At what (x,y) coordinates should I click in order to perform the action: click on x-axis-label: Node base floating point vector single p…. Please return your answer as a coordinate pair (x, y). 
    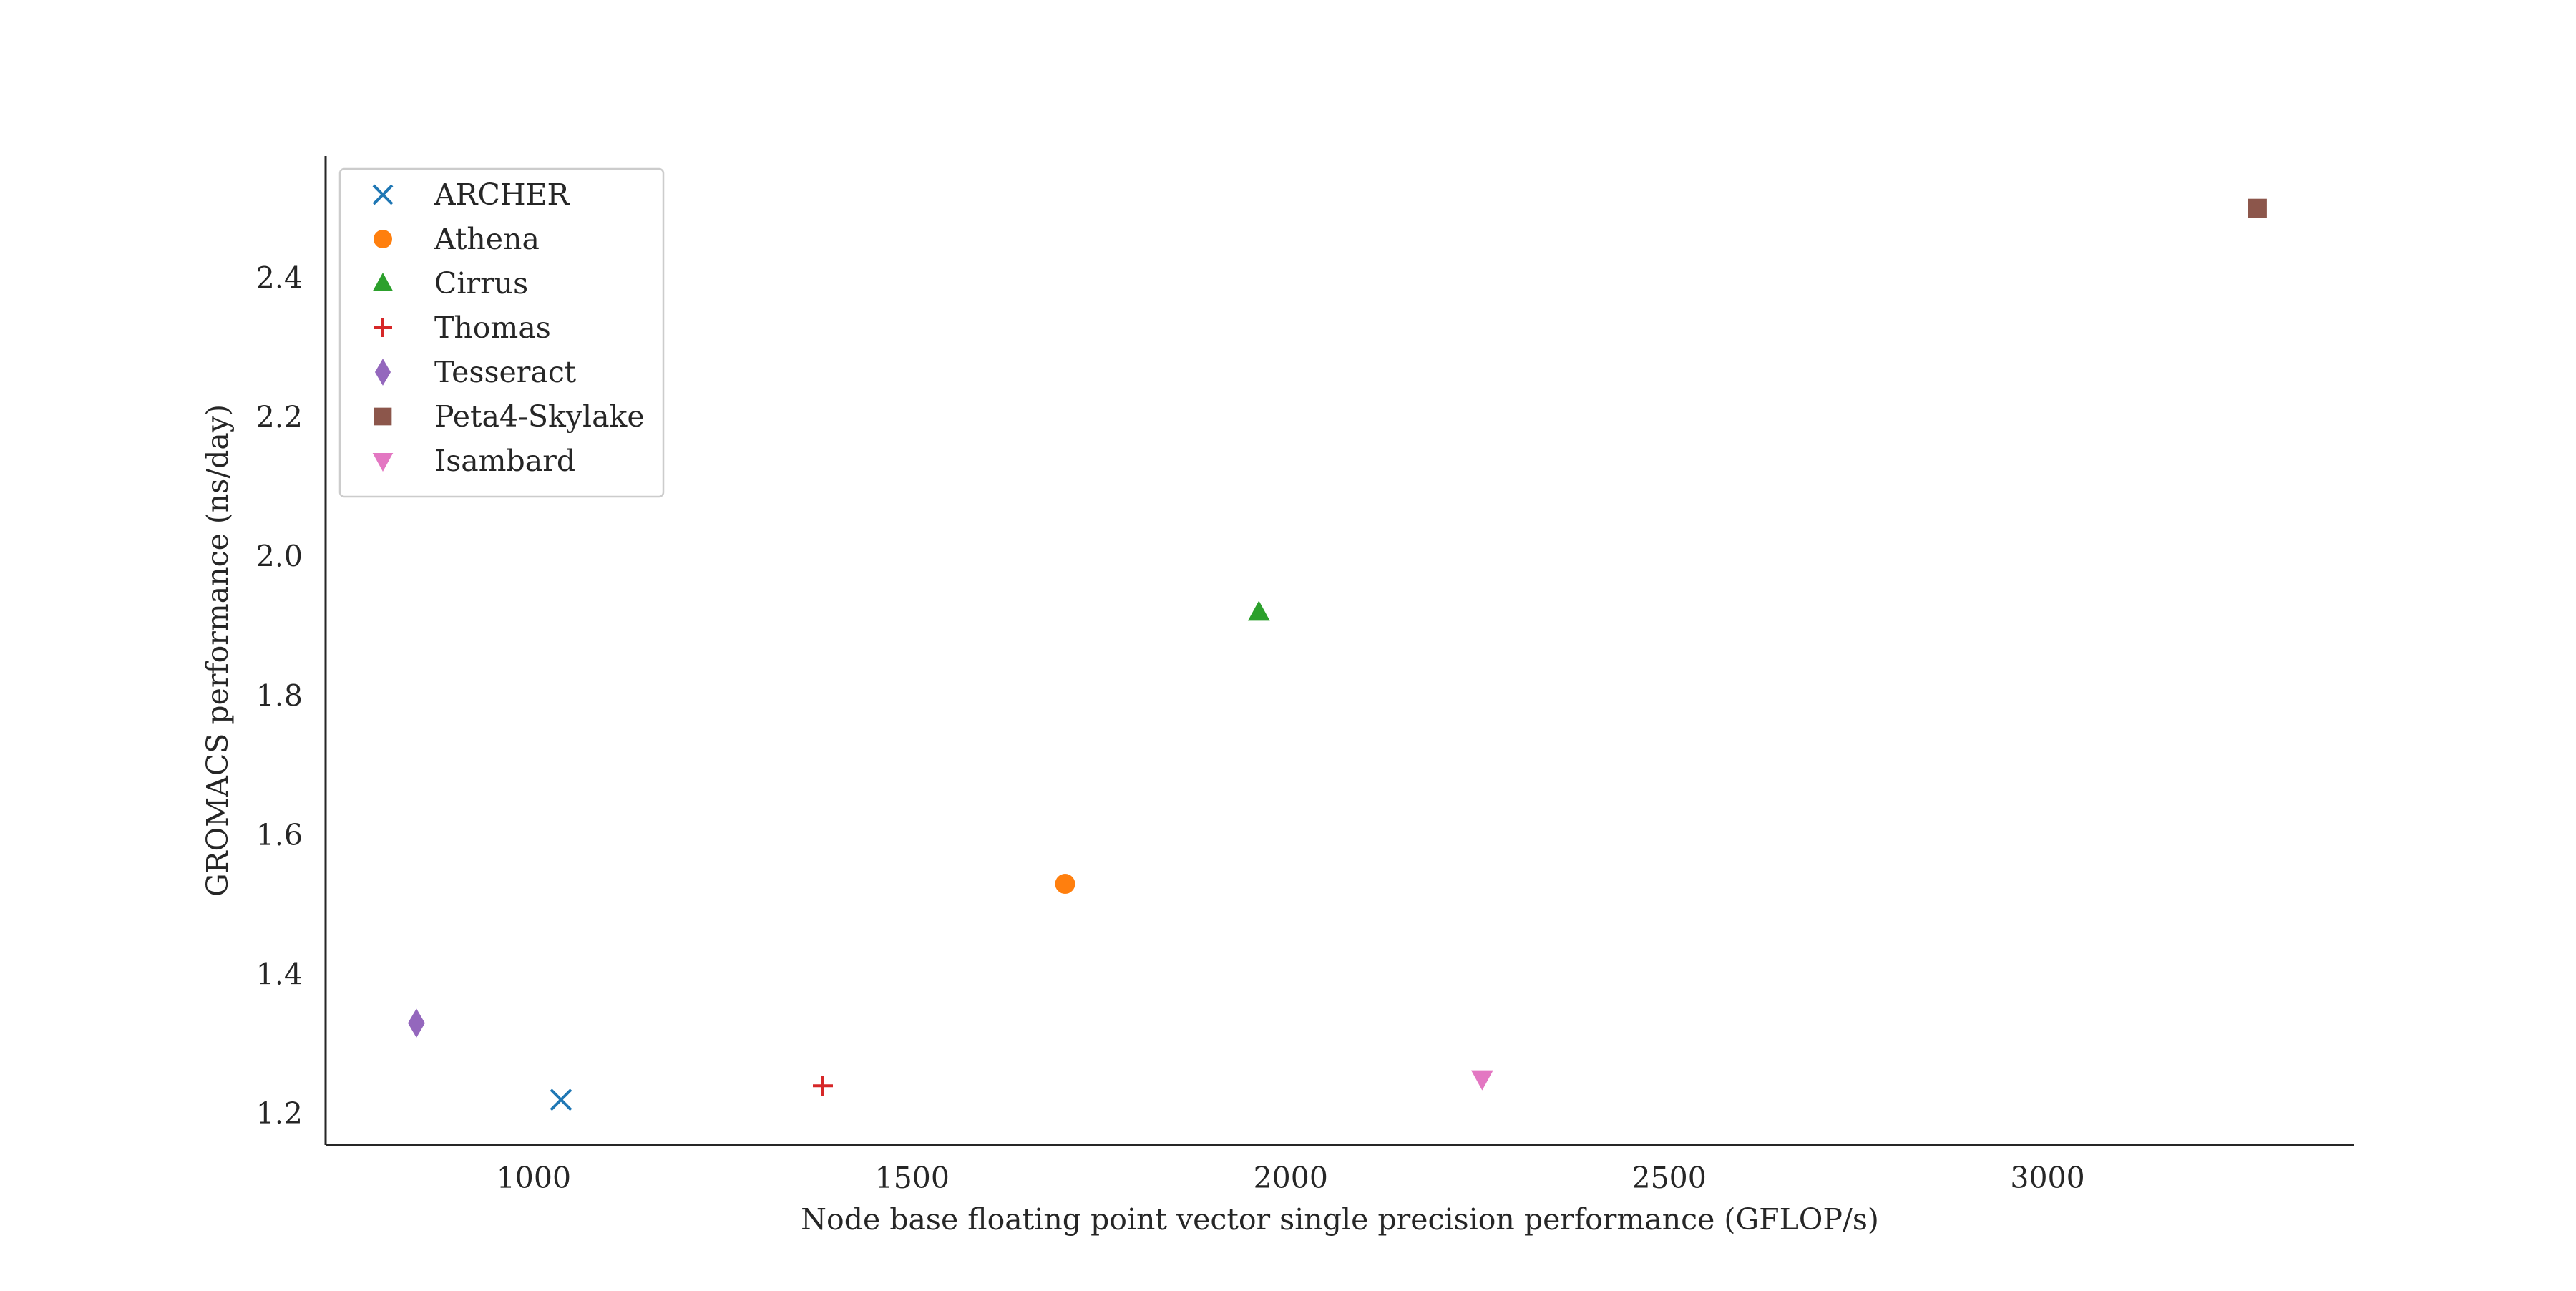
    Looking at the image, I should click on (1340, 1219).